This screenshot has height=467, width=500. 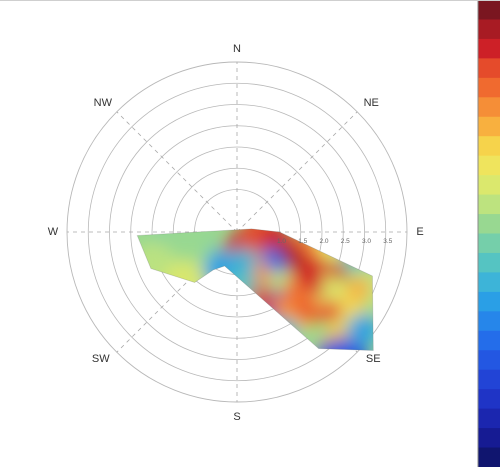 What do you see at coordinates (53, 232) in the screenshot?
I see `direction-label-w: W` at bounding box center [53, 232].